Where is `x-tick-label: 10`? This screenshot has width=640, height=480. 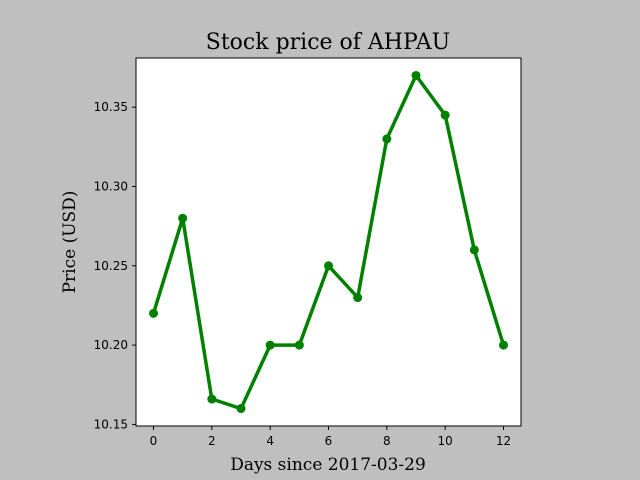 x-tick-label: 10 is located at coordinates (445, 441).